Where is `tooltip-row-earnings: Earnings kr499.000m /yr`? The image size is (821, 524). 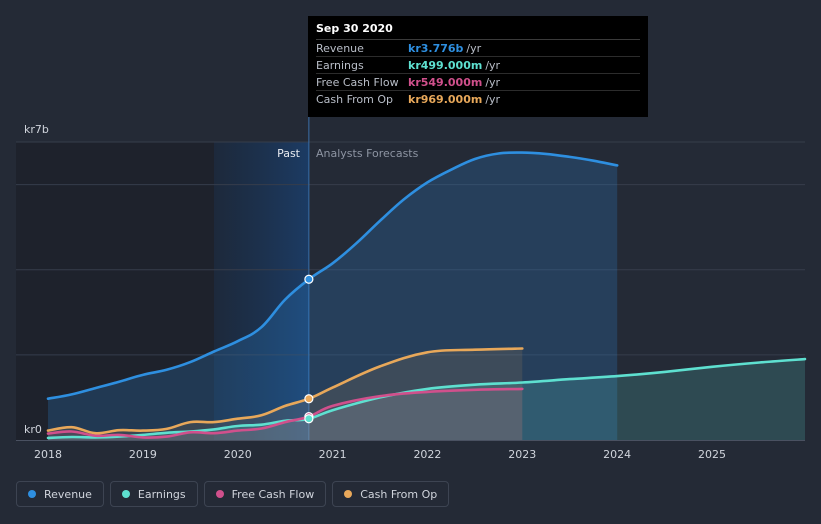
tooltip-row-earnings: Earnings kr499.000m /yr is located at coordinates (478, 65).